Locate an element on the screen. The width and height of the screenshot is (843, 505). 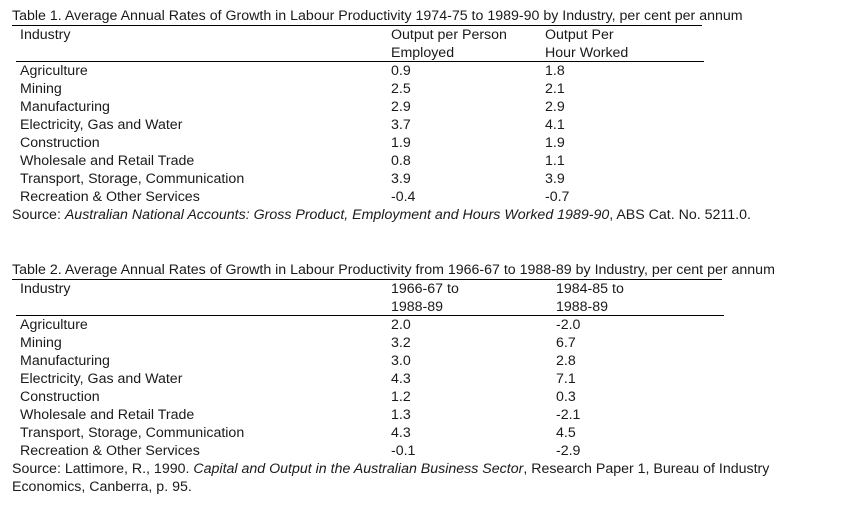
table2-row-industry: Mining is located at coordinates (41, 343).